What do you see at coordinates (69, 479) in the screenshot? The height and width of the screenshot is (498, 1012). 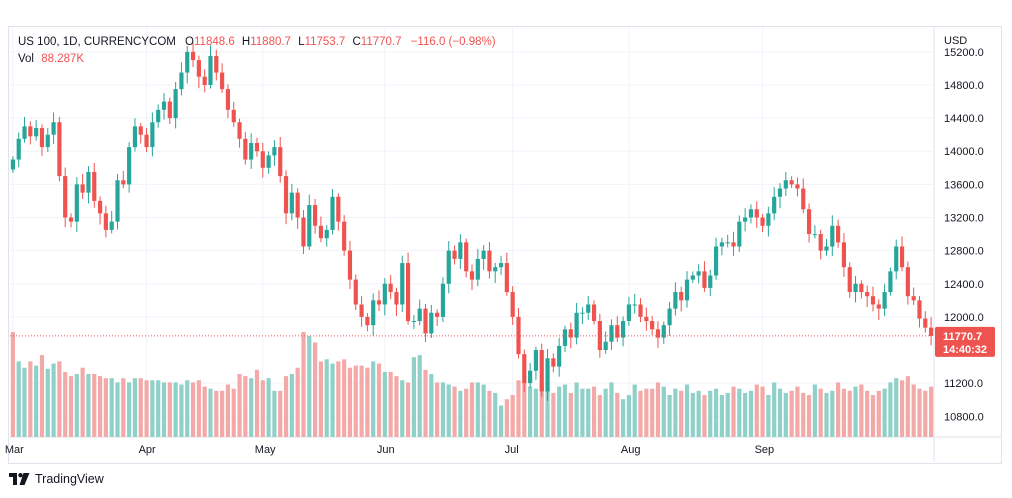 I see `brand-name: TradingView` at bounding box center [69, 479].